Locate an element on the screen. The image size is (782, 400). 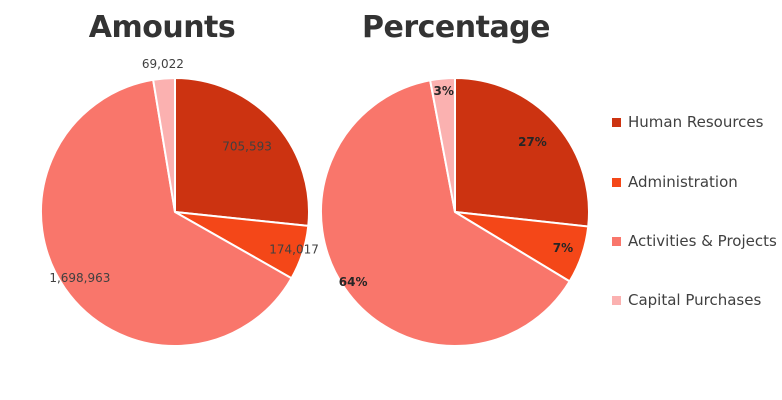
data-label-activities-projects: 1,698,963 is located at coordinates (79, 278).